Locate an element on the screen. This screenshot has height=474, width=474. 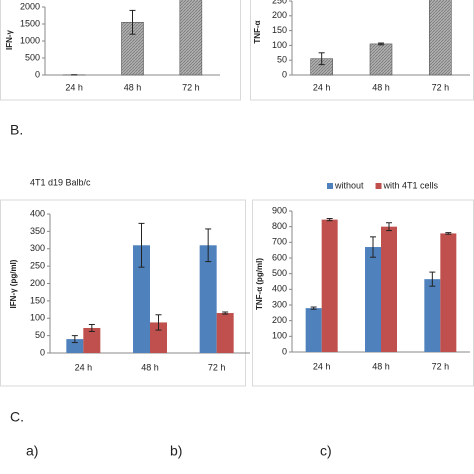
panel-label: b) is located at coordinates (176, 451).